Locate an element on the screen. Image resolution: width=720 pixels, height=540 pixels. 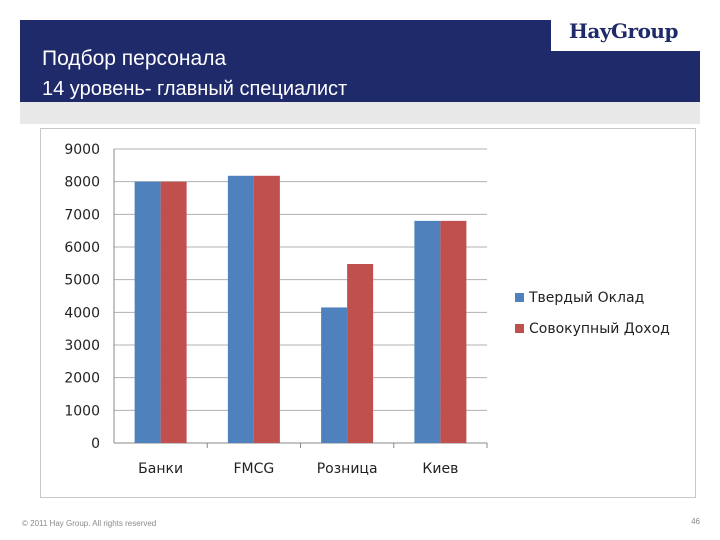
y-tick-label: 4000 is located at coordinates (82, 313).